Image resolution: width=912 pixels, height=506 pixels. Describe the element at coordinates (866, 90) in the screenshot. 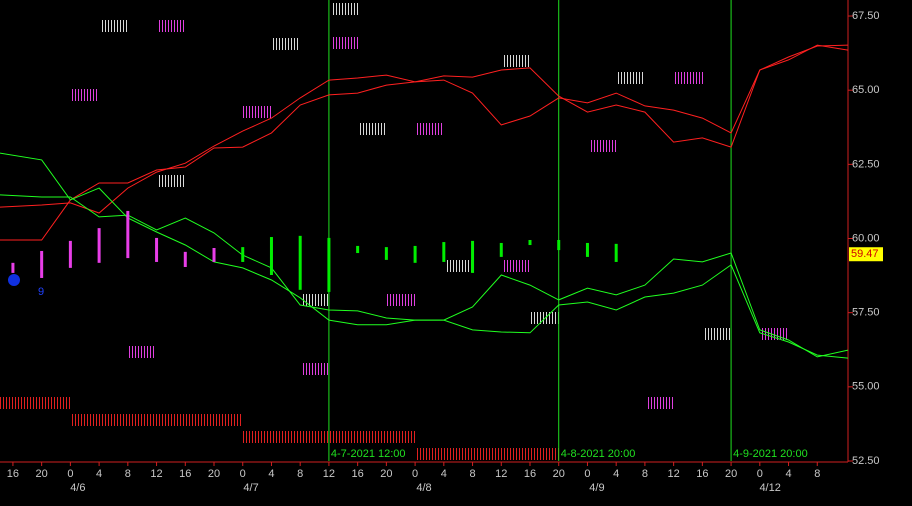

I see `y-tick-label: 65.00` at that location.